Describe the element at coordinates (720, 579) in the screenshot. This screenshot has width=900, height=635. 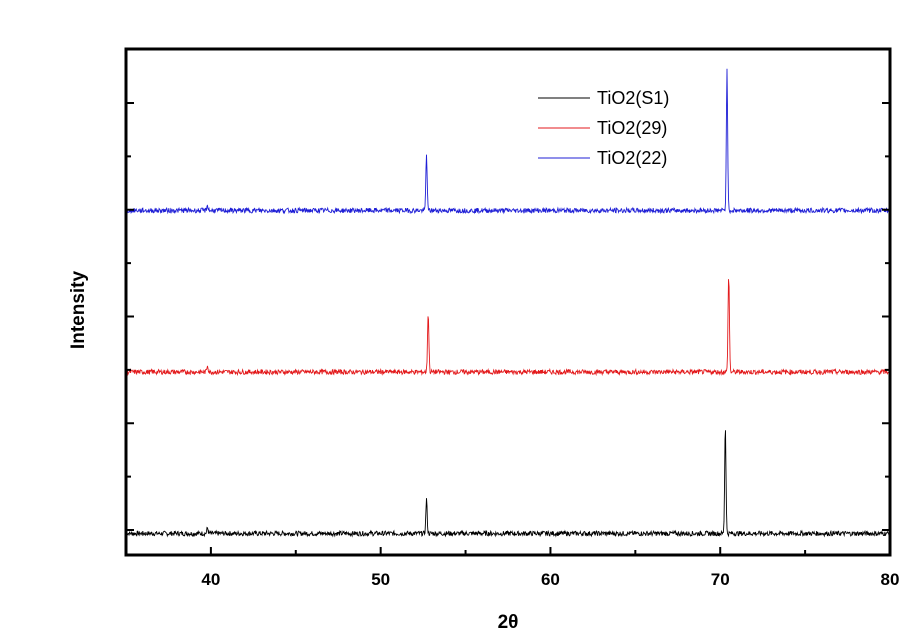
I see `x-tick-label: 70` at that location.